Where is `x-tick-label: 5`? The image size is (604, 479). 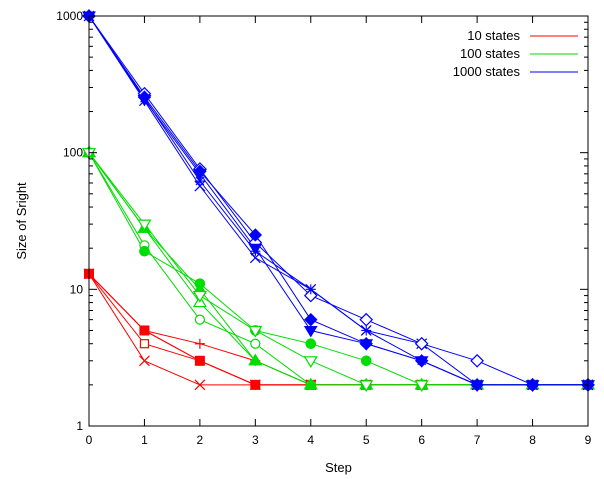
x-tick-label: 5 is located at coordinates (366, 440).